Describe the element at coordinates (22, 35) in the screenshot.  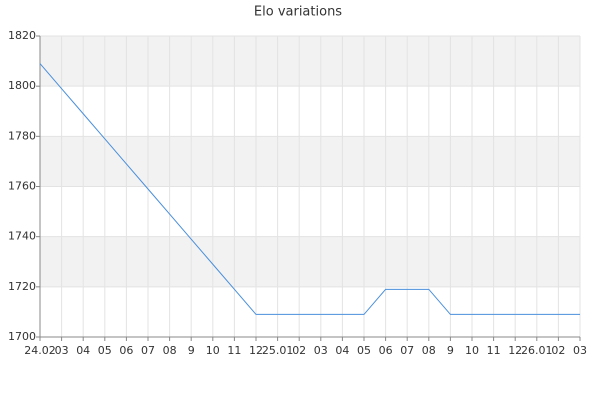
I see `y-tick-label: 1820` at that location.